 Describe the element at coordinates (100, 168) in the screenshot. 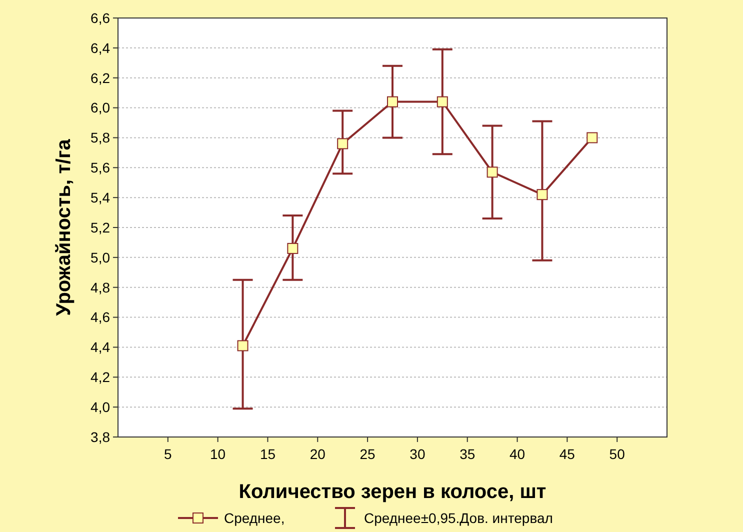

I see `y-tick-label: 5,6` at that location.